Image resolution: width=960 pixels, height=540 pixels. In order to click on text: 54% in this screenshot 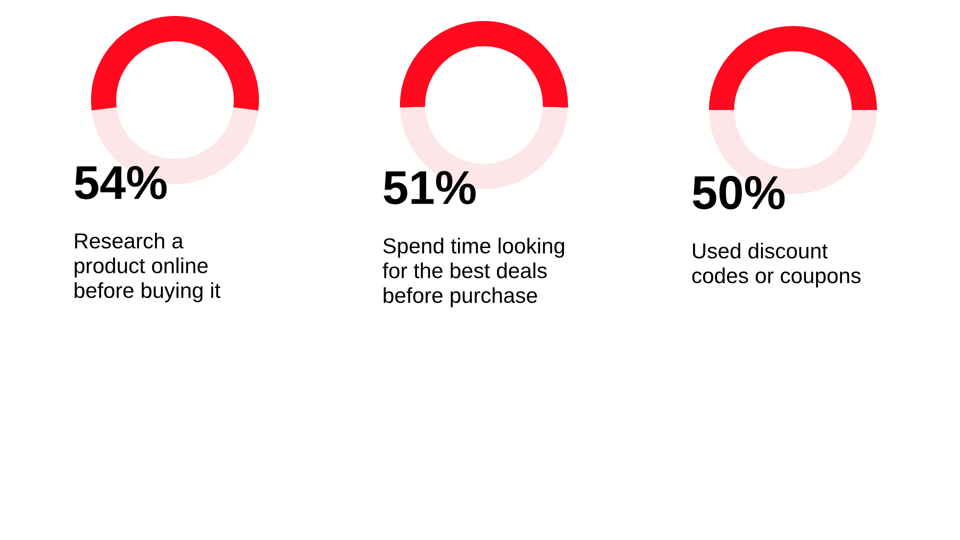, I will do `click(120, 183)`.